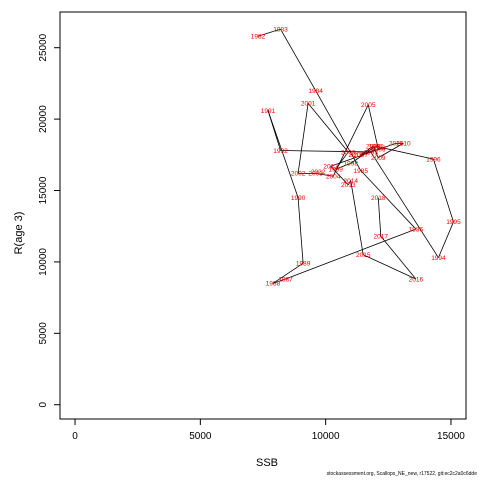 This screenshot has height=480, width=480. Describe the element at coordinates (303, 138) in the screenshot. I see `segment-2001-2002` at that location.